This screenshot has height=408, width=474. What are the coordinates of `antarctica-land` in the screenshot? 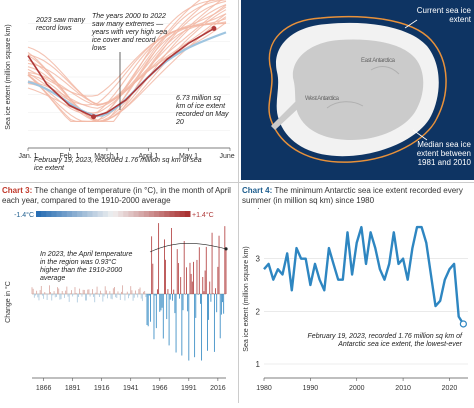 It's located at (358, 89).